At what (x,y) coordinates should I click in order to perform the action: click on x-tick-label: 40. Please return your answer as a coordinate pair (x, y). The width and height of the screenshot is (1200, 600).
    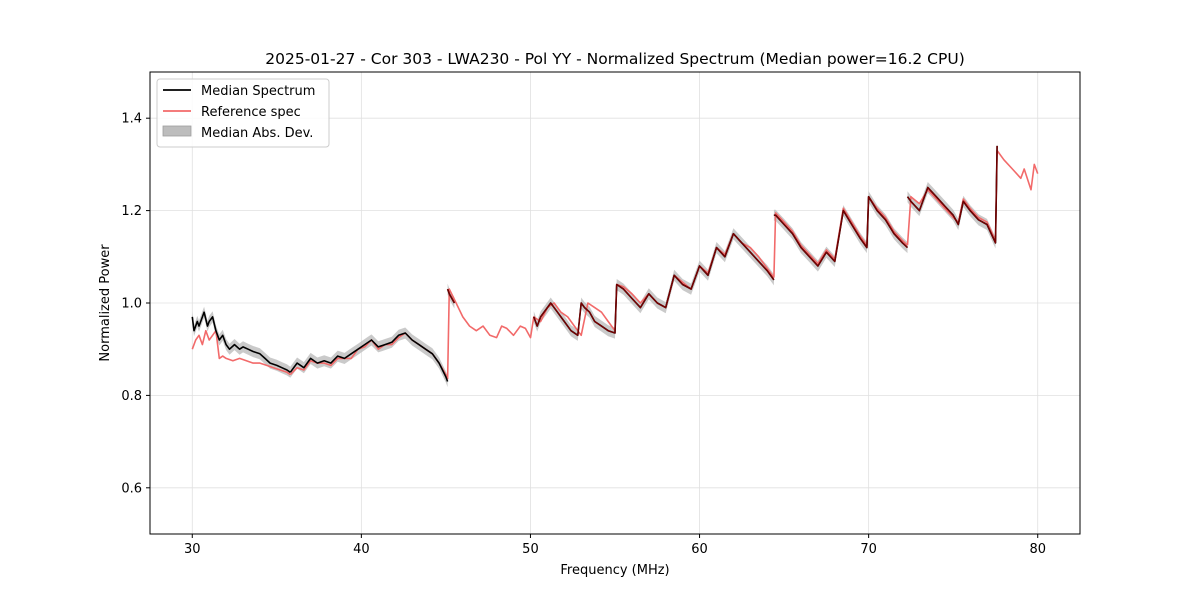
    Looking at the image, I should click on (361, 549).